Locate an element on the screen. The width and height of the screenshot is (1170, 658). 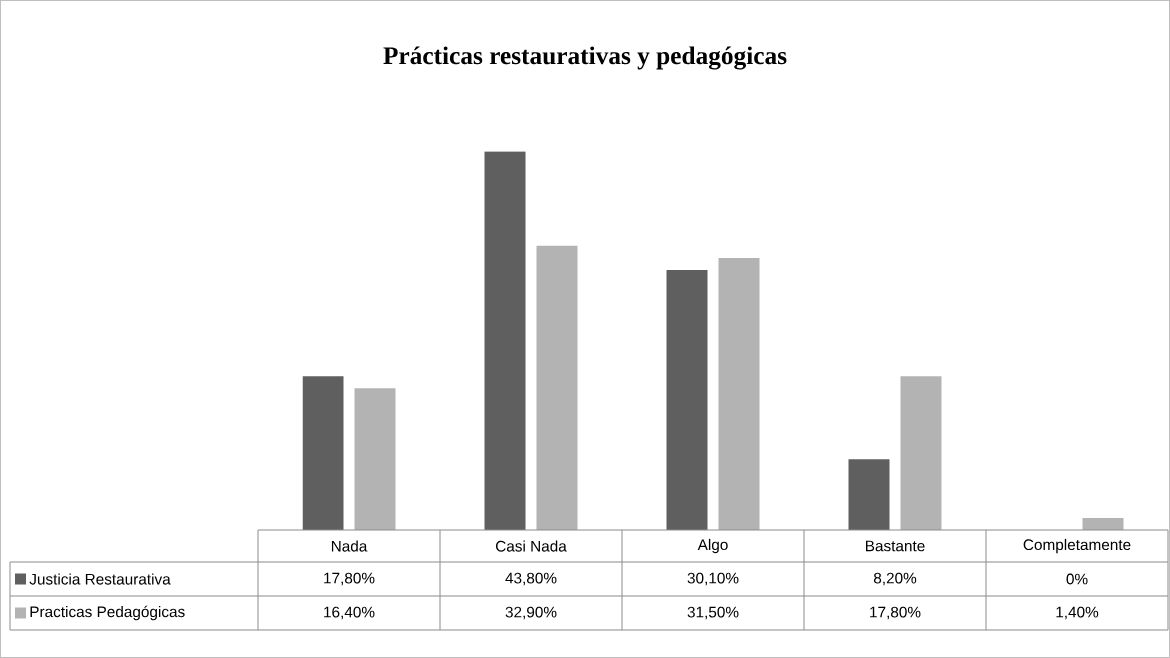
data-label: 43,80% is located at coordinates (531, 579).